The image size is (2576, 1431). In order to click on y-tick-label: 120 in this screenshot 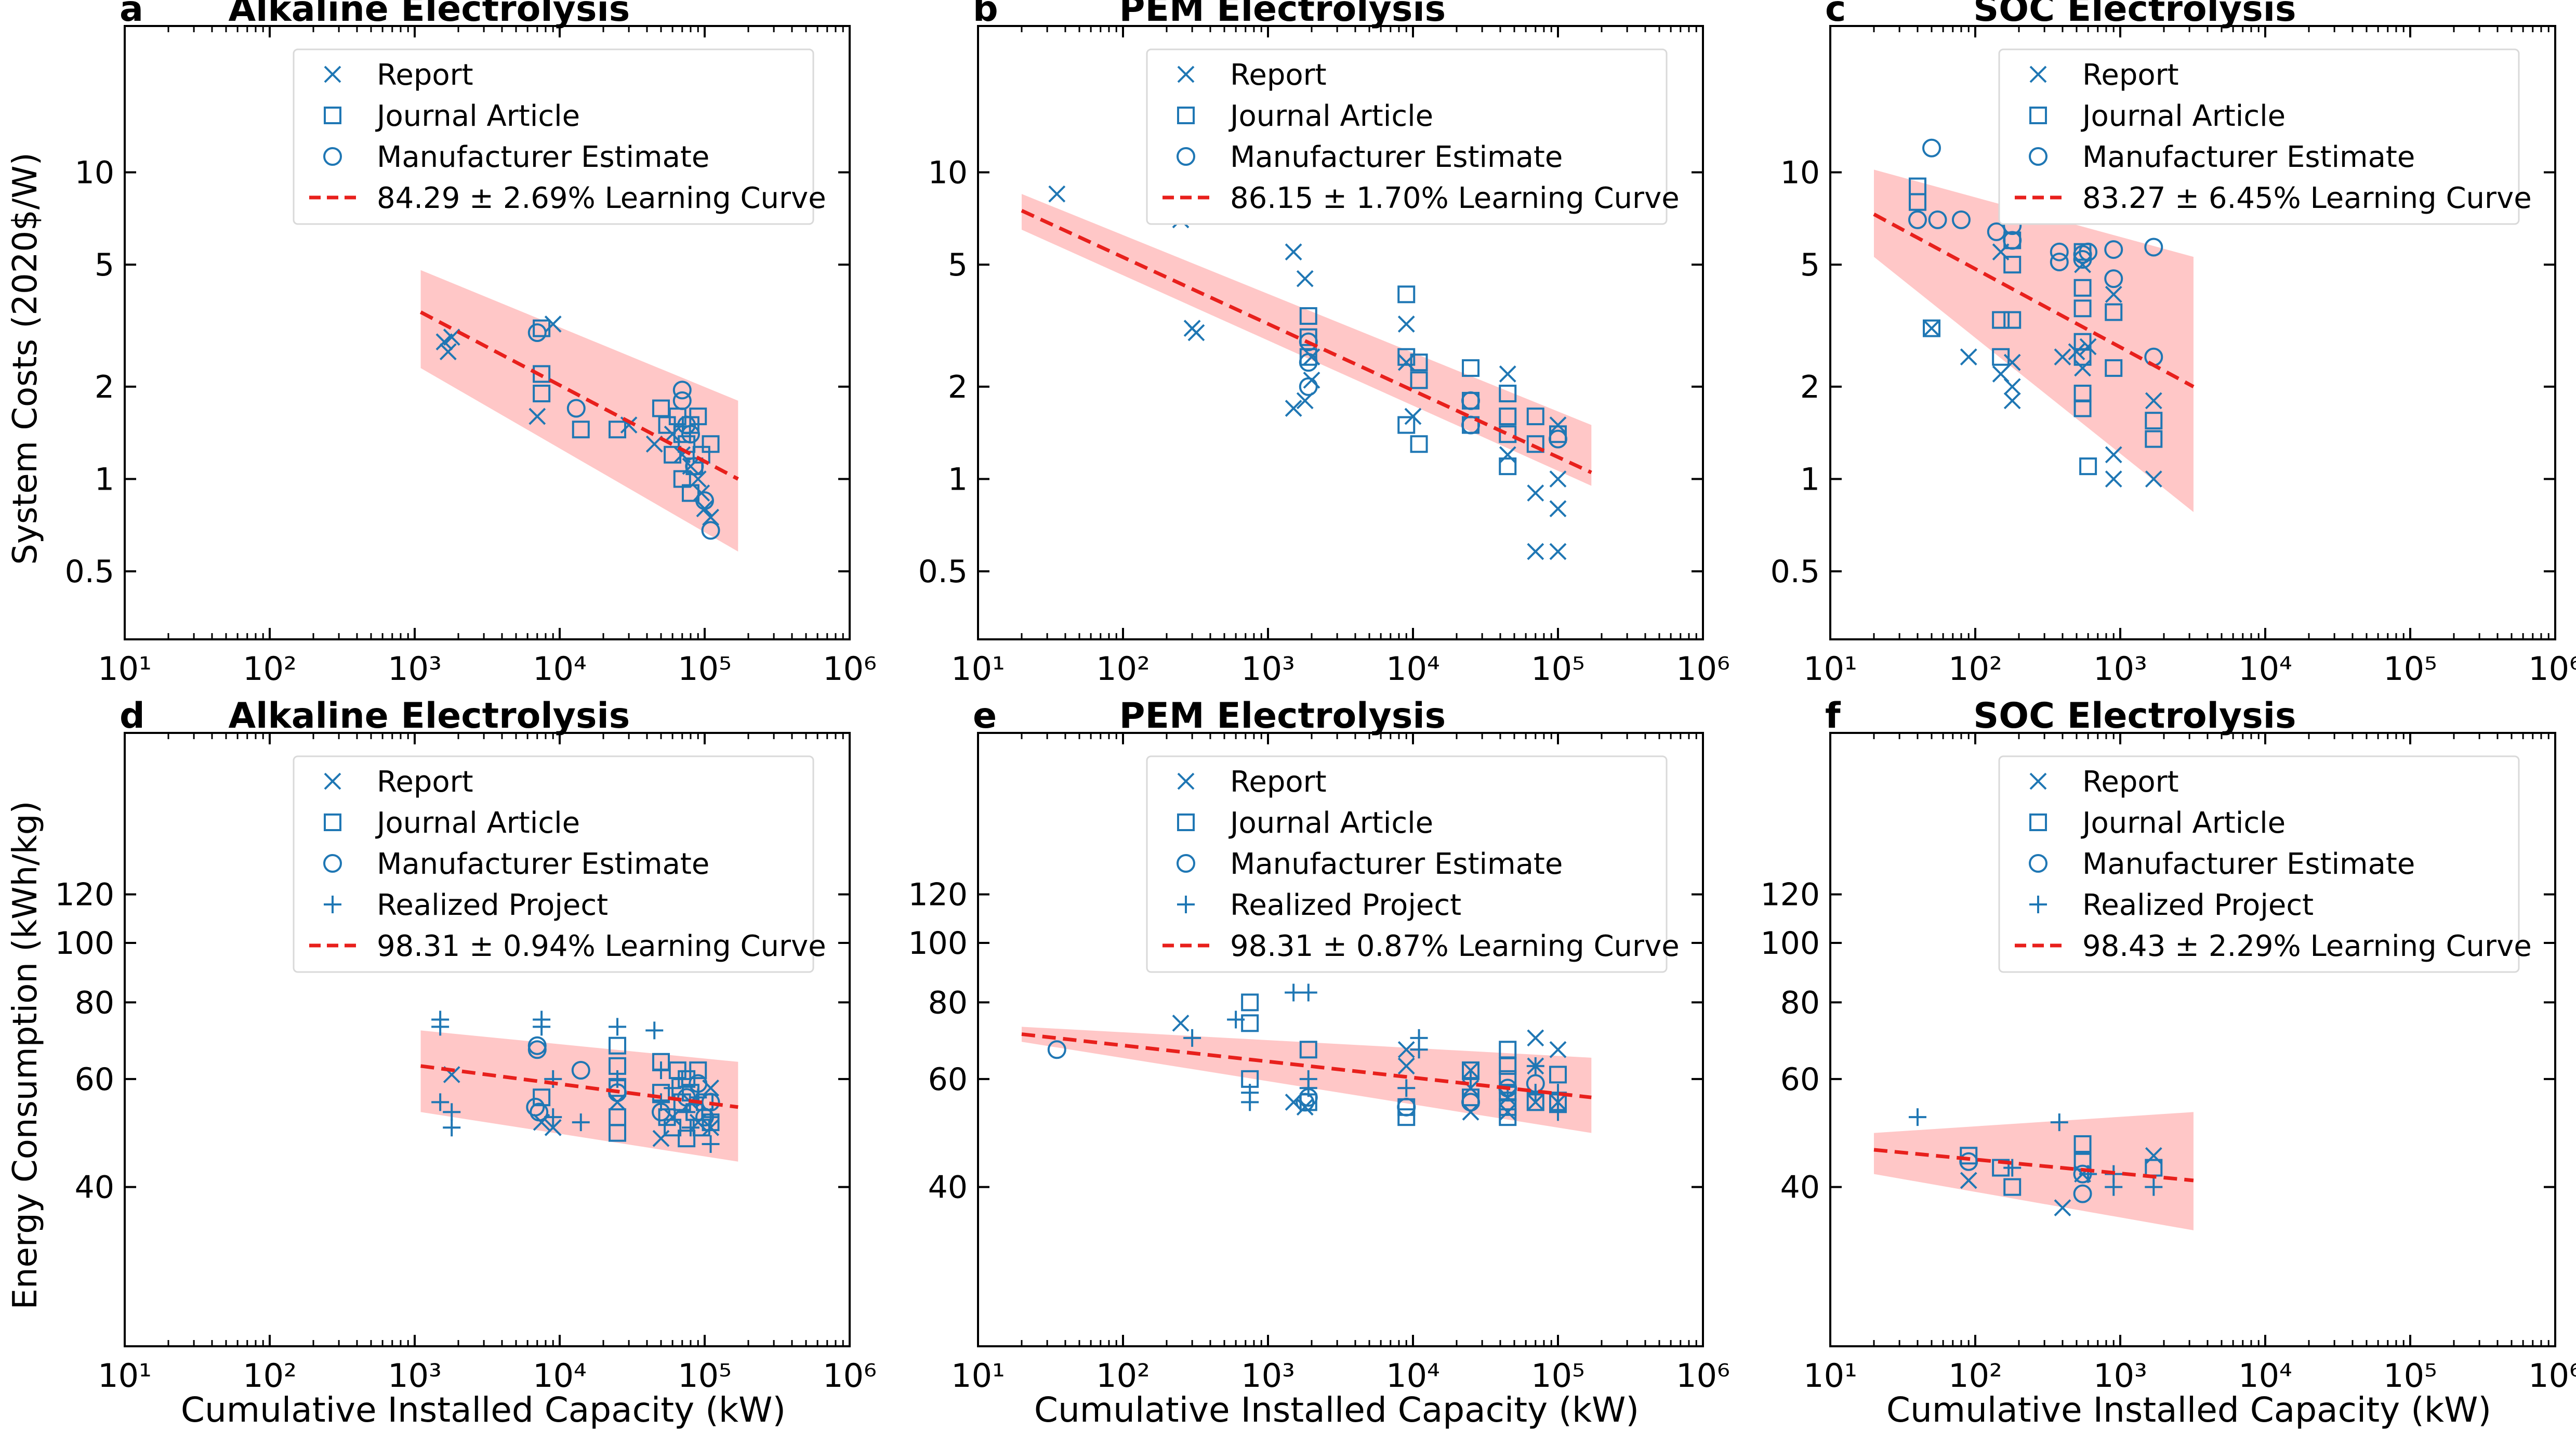, I will do `click(938, 895)`.